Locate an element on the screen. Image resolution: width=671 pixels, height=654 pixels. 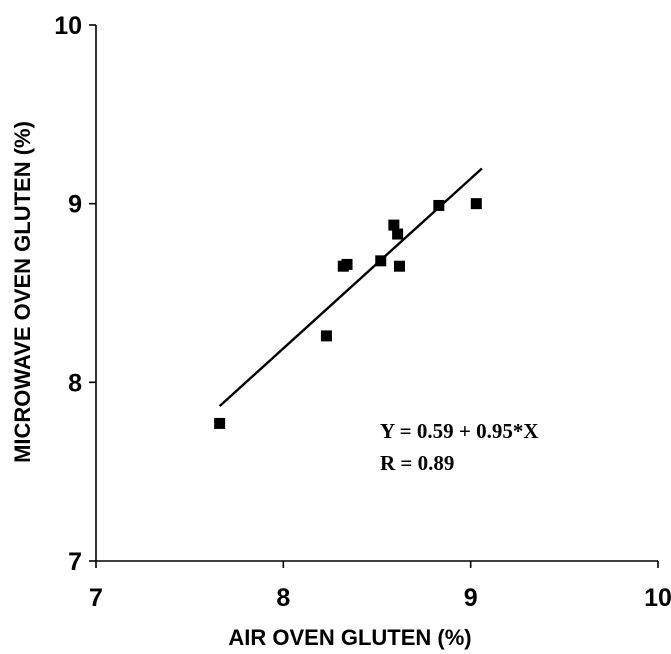
data-points is located at coordinates (348, 313).